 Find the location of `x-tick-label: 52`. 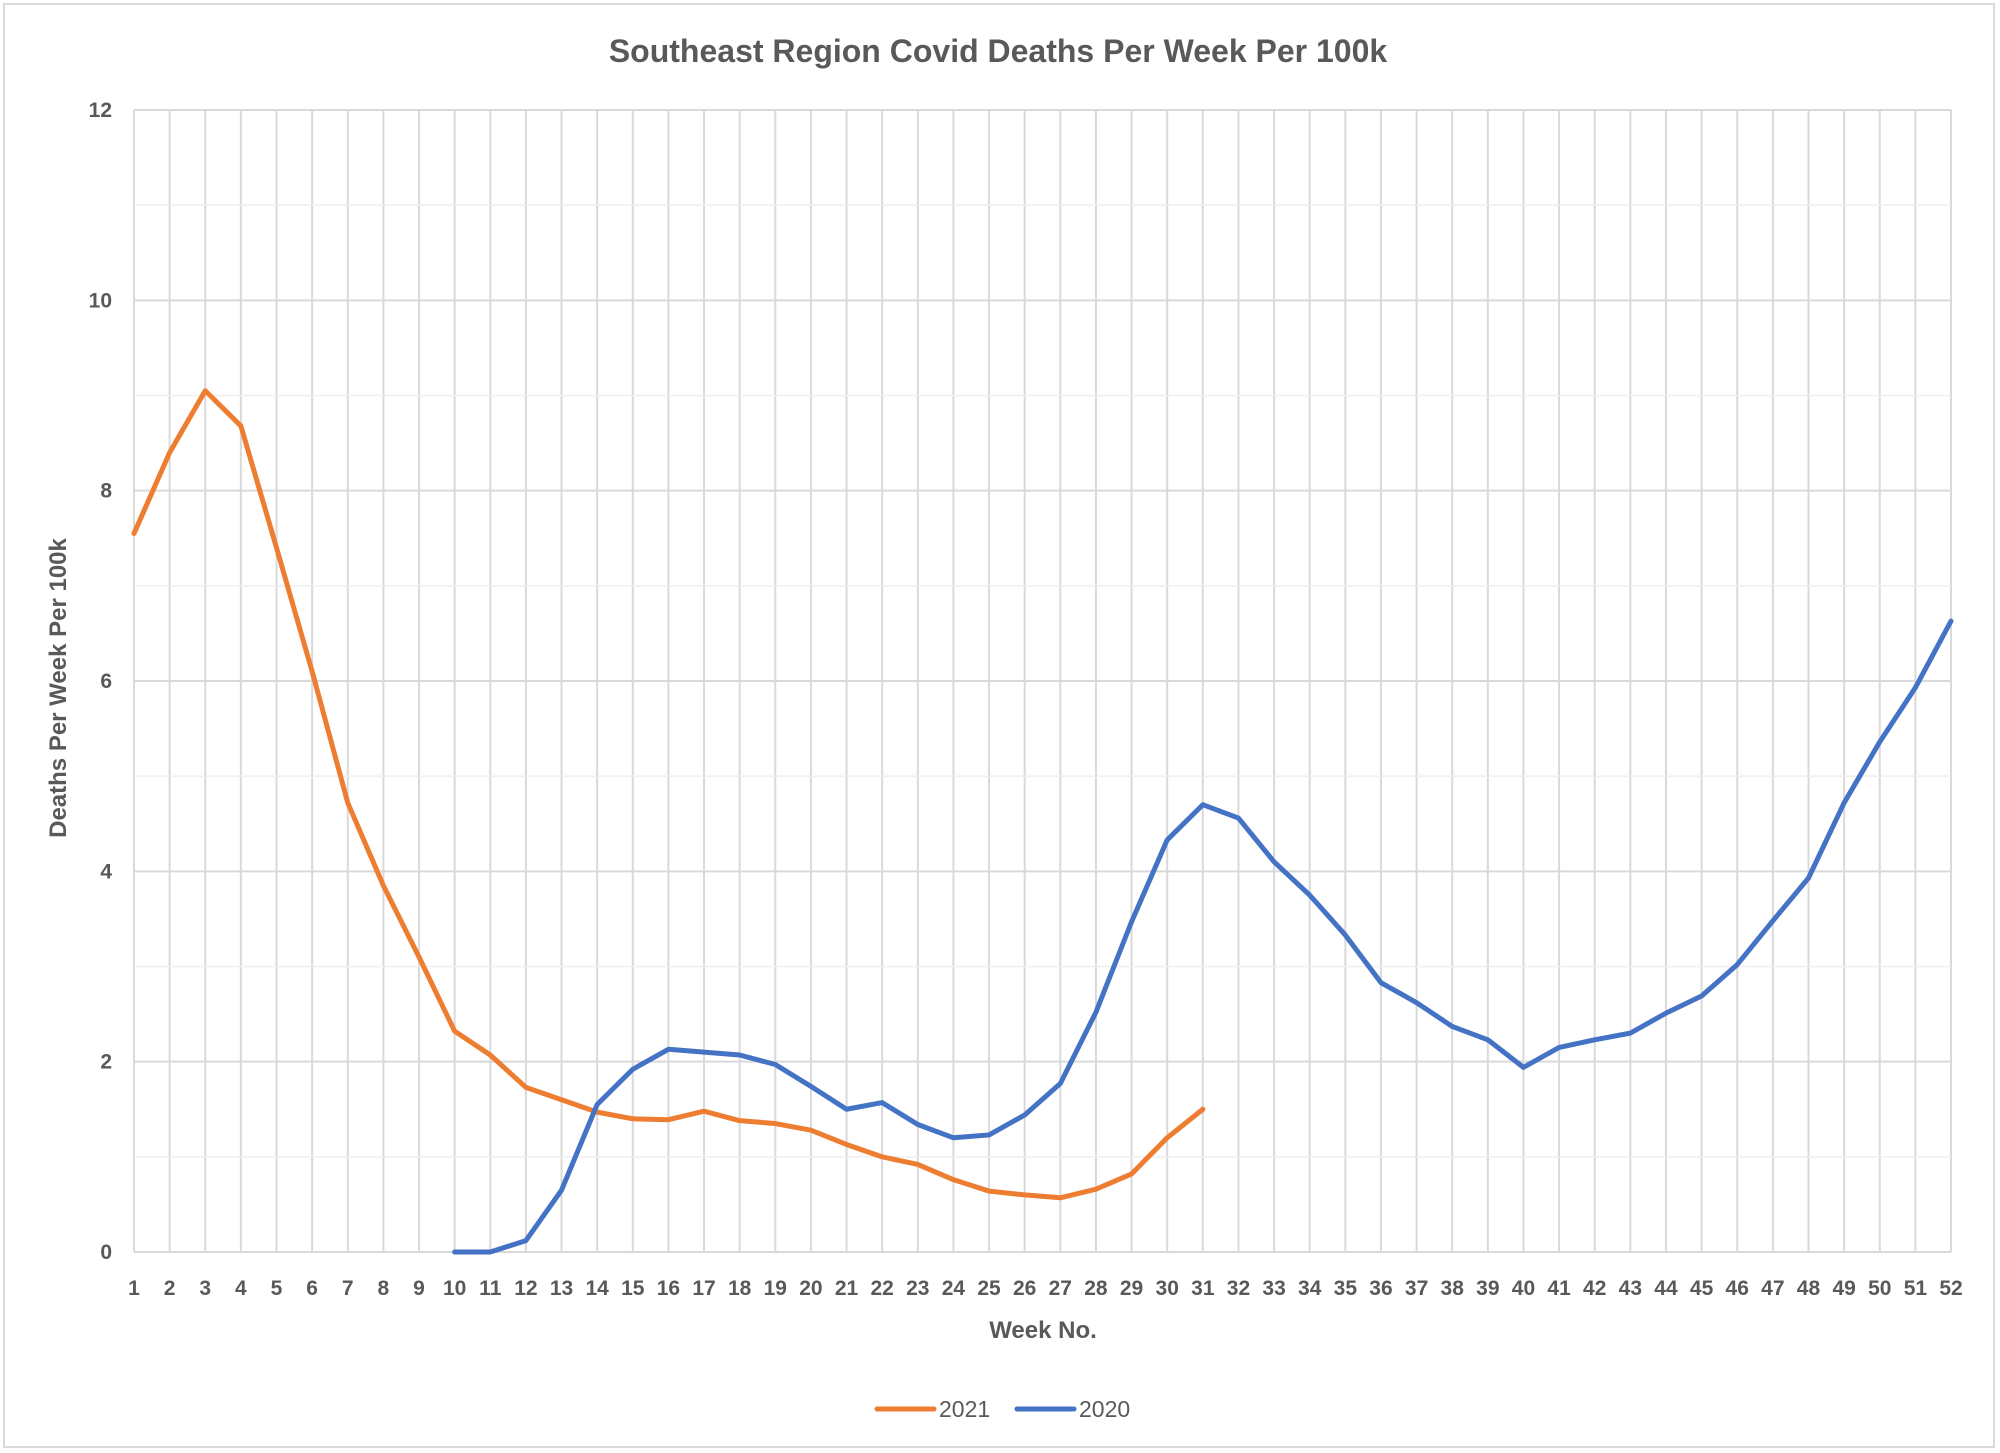

x-tick-label: 52 is located at coordinates (1950, 1288).